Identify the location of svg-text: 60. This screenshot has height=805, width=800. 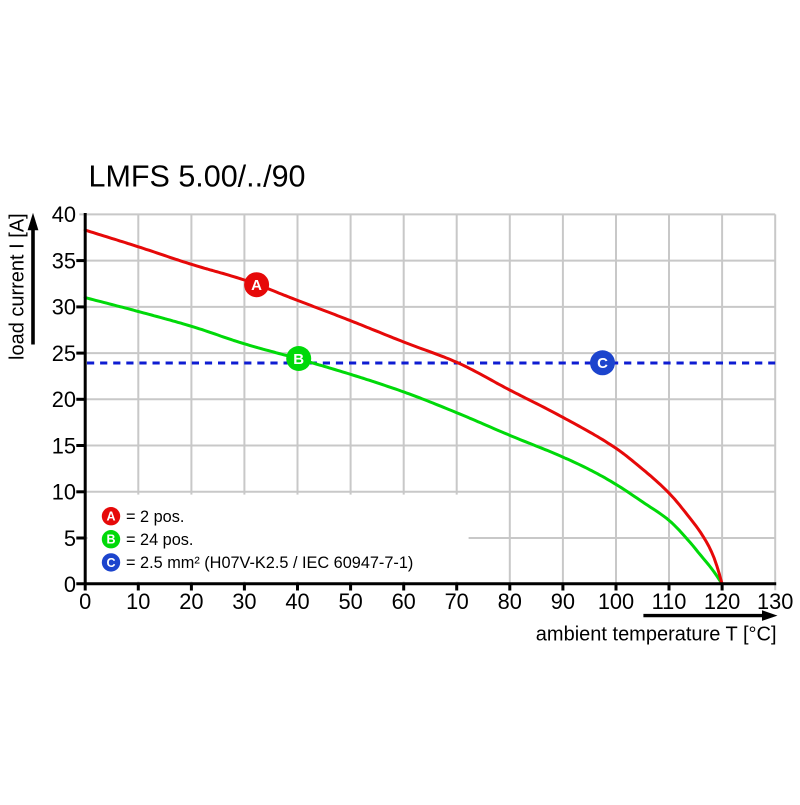
(404, 601).